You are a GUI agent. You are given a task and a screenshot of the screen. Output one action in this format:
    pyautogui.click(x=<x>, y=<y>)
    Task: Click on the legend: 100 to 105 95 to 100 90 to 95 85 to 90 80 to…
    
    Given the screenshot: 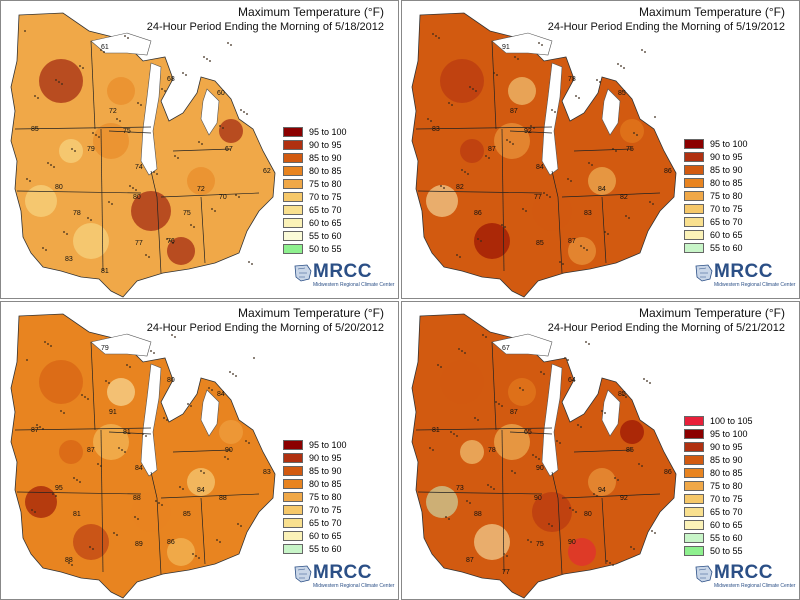 What is the action you would take?
    pyautogui.click(x=718, y=486)
    